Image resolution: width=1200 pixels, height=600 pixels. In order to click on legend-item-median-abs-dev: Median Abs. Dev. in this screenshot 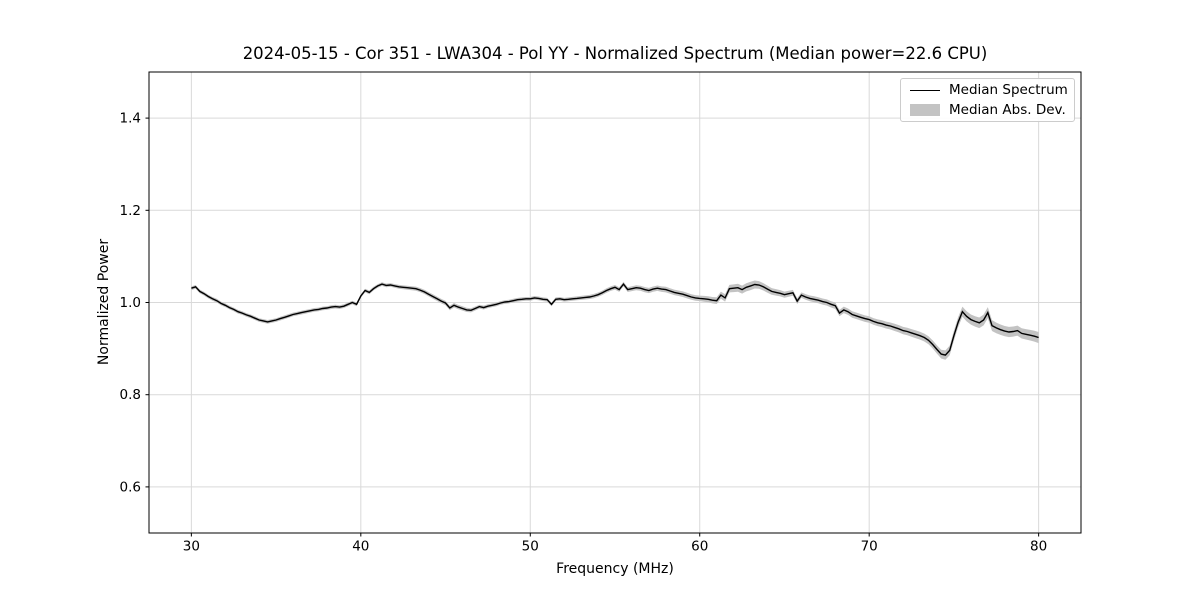, I will do `click(987, 110)`.